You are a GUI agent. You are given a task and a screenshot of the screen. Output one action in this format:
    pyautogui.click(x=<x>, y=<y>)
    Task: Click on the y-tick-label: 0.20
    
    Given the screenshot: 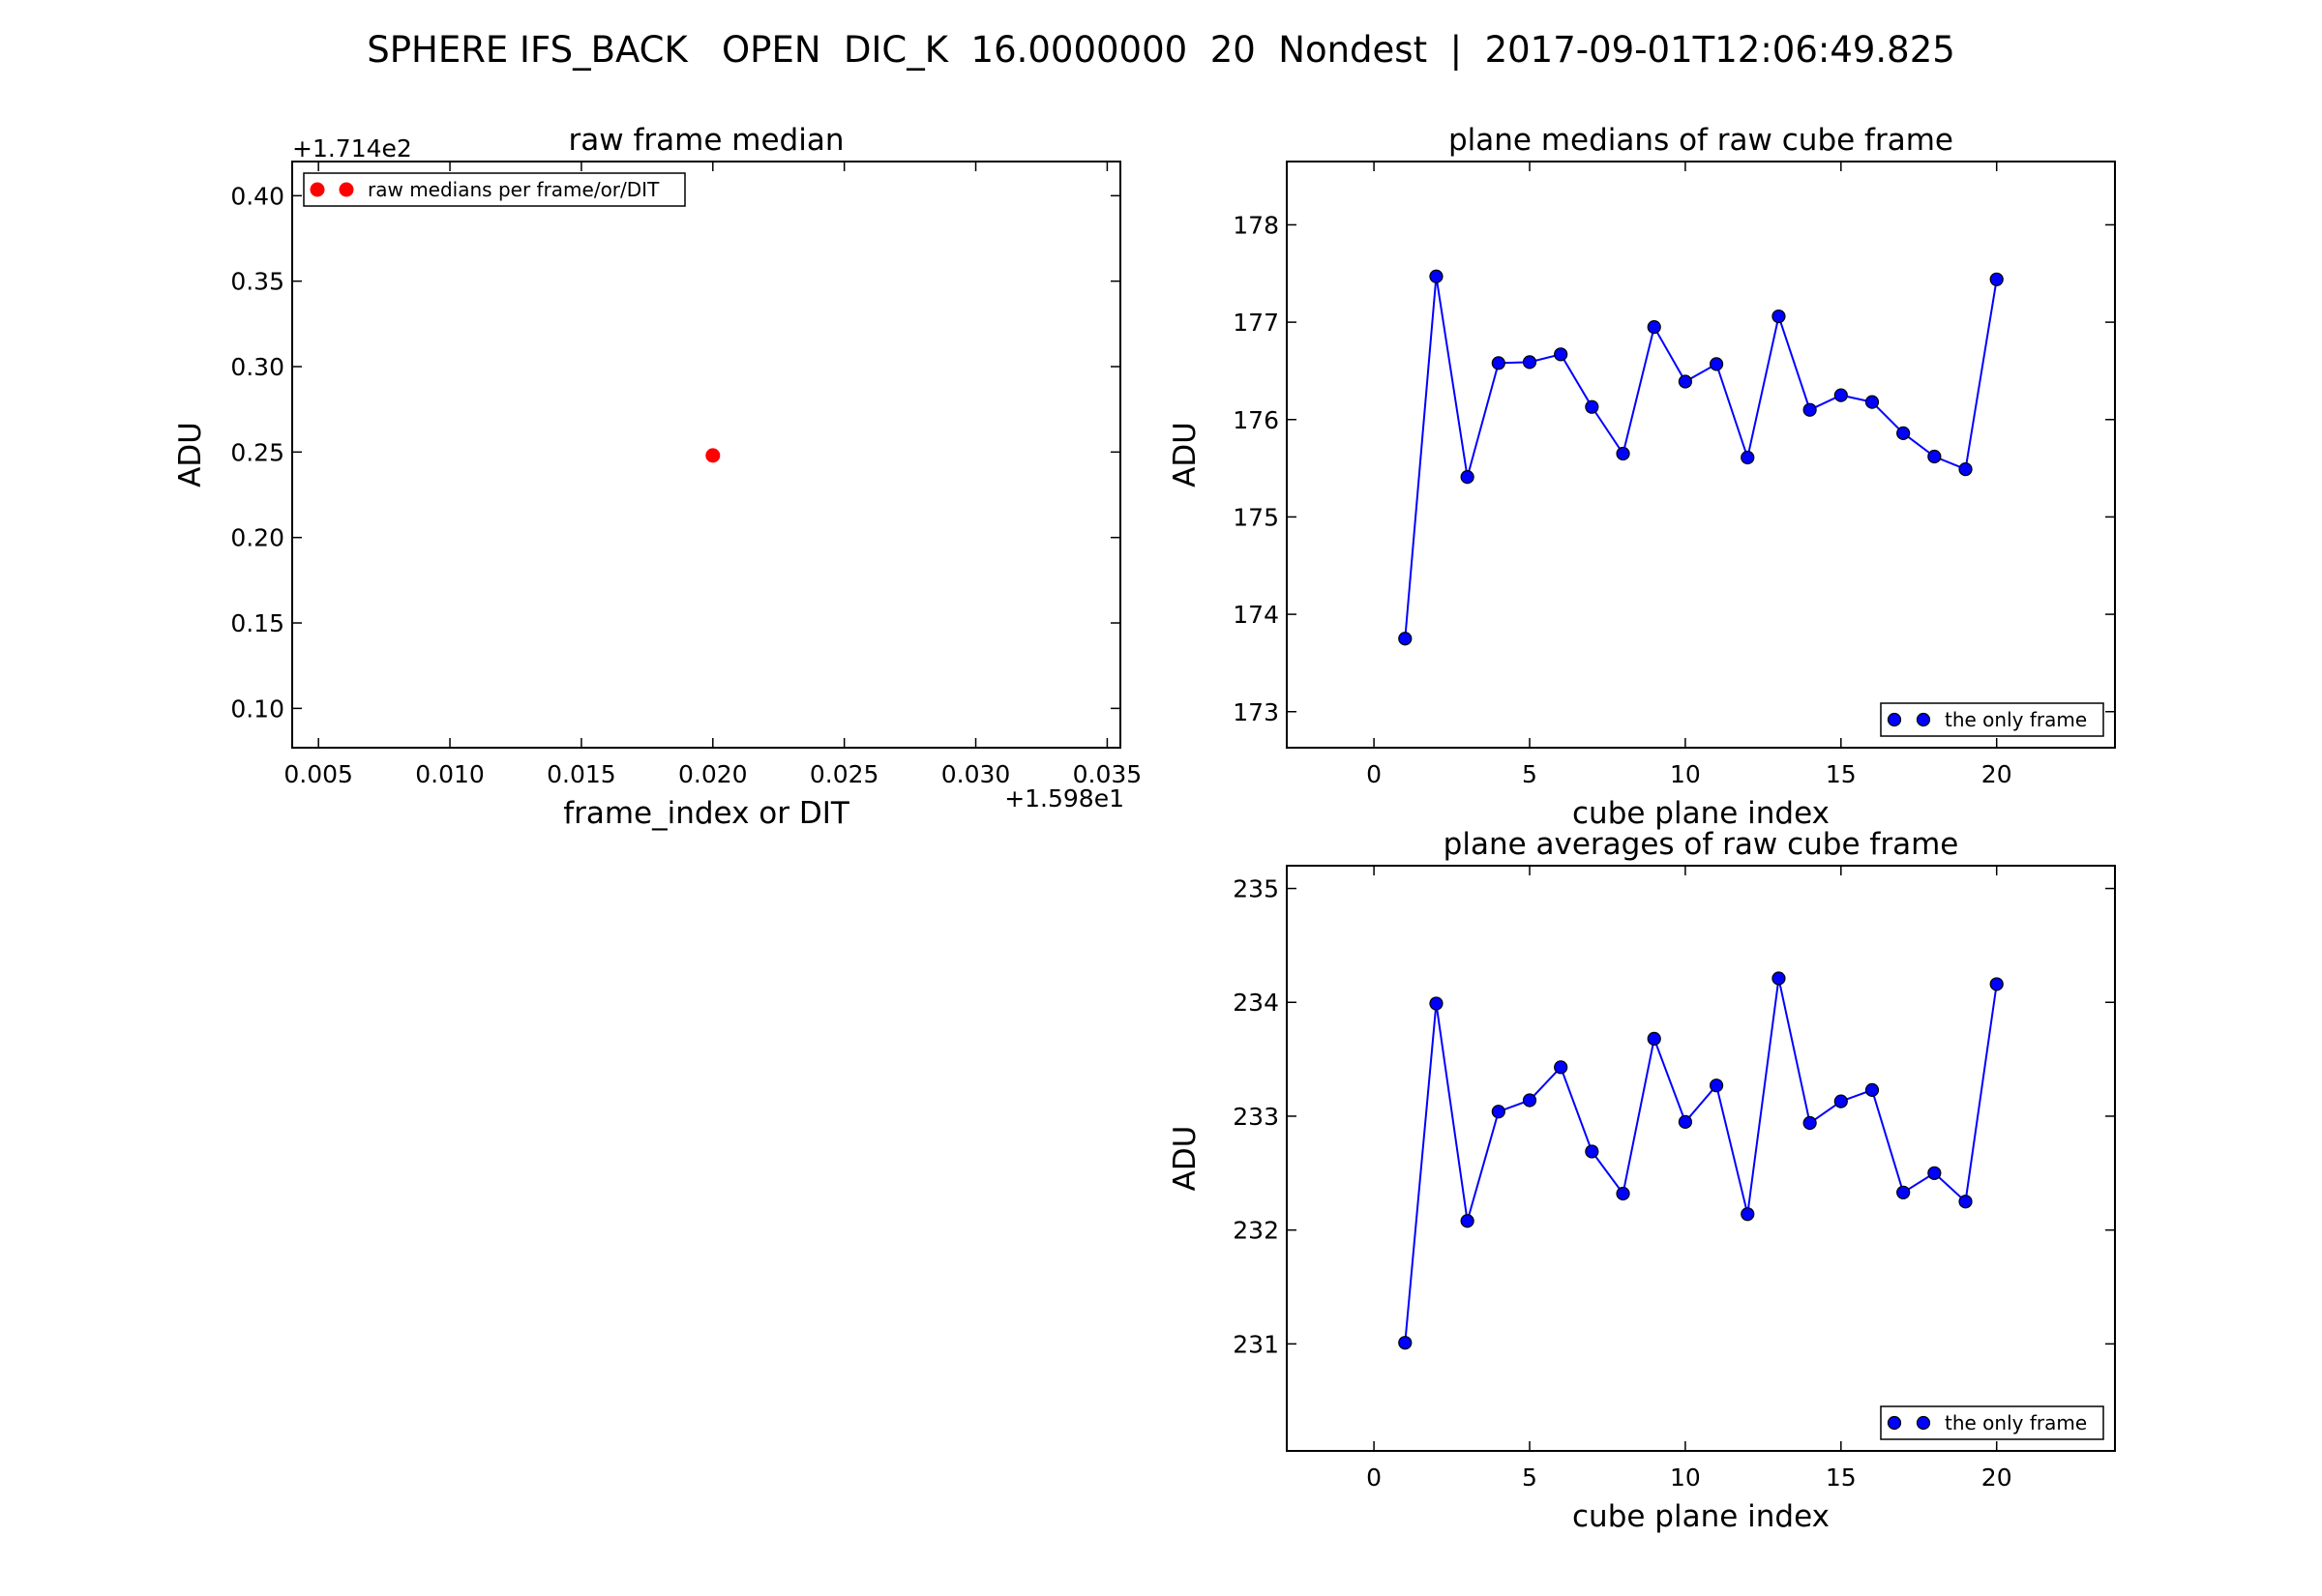 What is the action you would take?
    pyautogui.click(x=257, y=538)
    